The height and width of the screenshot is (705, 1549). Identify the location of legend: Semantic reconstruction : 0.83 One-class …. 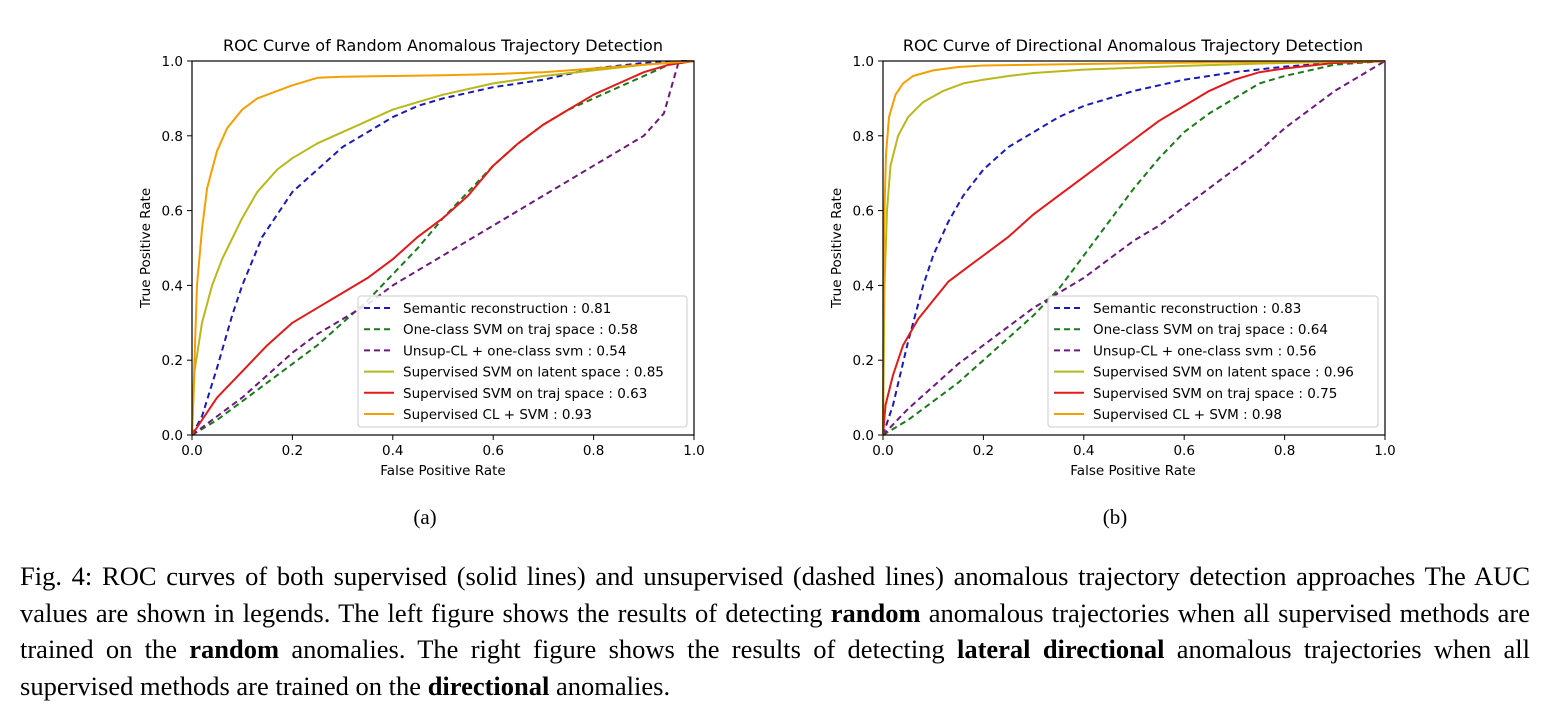
(1213, 361).